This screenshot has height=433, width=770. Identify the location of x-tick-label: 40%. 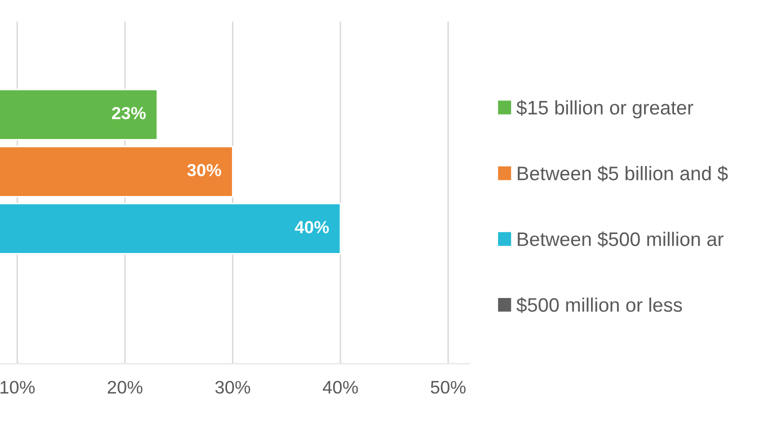
(340, 387).